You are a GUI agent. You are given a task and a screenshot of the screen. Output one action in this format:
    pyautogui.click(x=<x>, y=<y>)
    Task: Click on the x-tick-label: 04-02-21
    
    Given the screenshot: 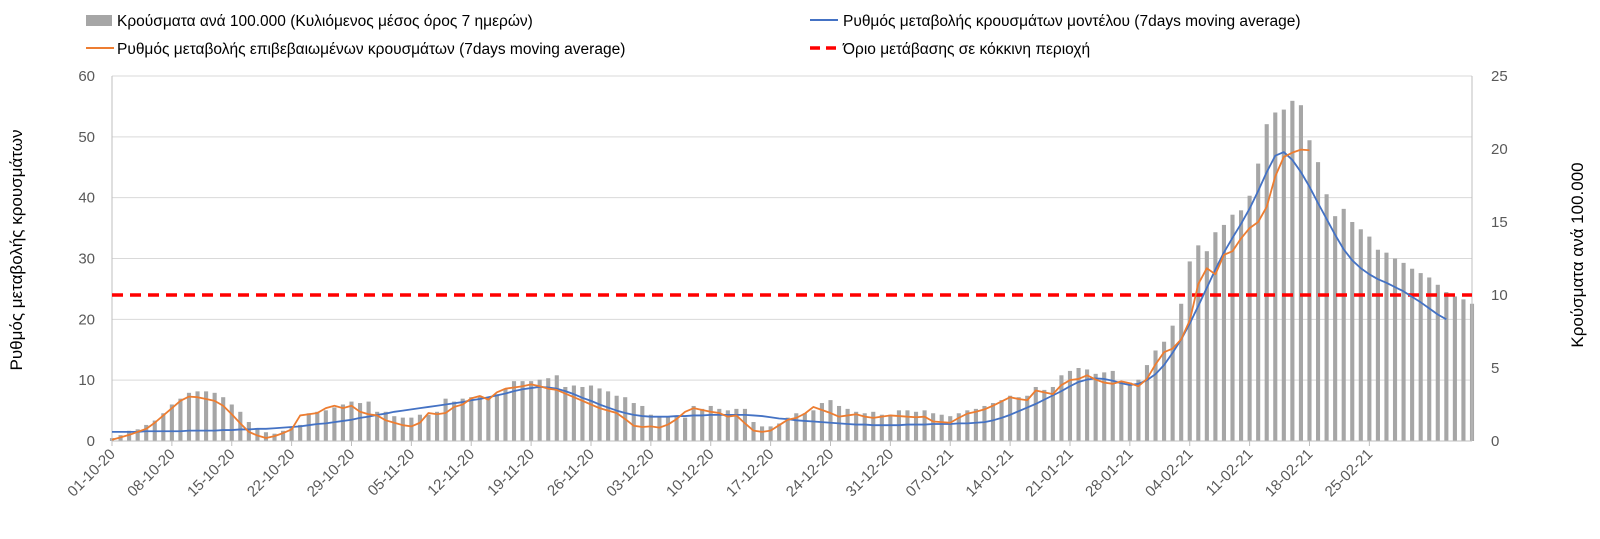 What is the action you would take?
    pyautogui.click(x=1169, y=473)
    